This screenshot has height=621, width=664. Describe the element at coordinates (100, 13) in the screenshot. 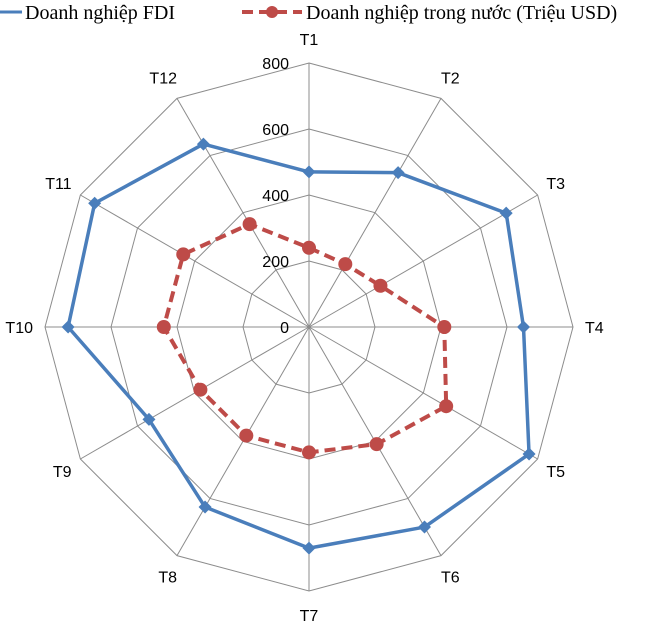

I see `legend-label-fdi: Doanh nghiệp FDI` at that location.